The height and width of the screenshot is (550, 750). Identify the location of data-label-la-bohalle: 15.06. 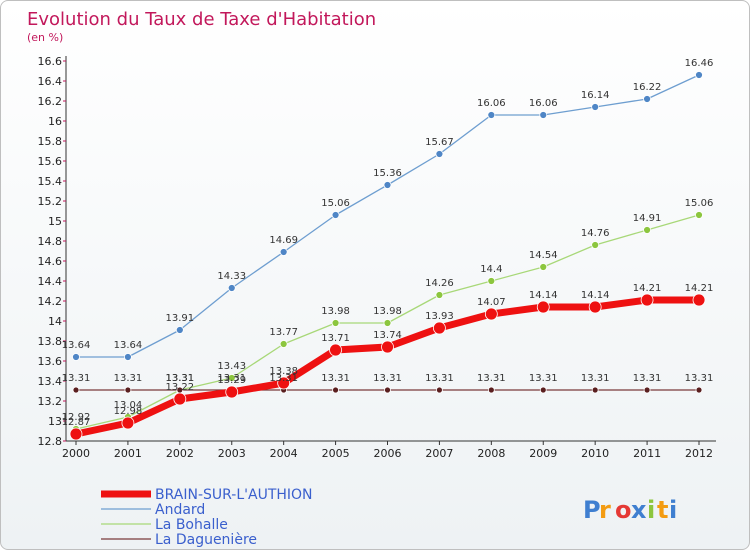
(699, 203).